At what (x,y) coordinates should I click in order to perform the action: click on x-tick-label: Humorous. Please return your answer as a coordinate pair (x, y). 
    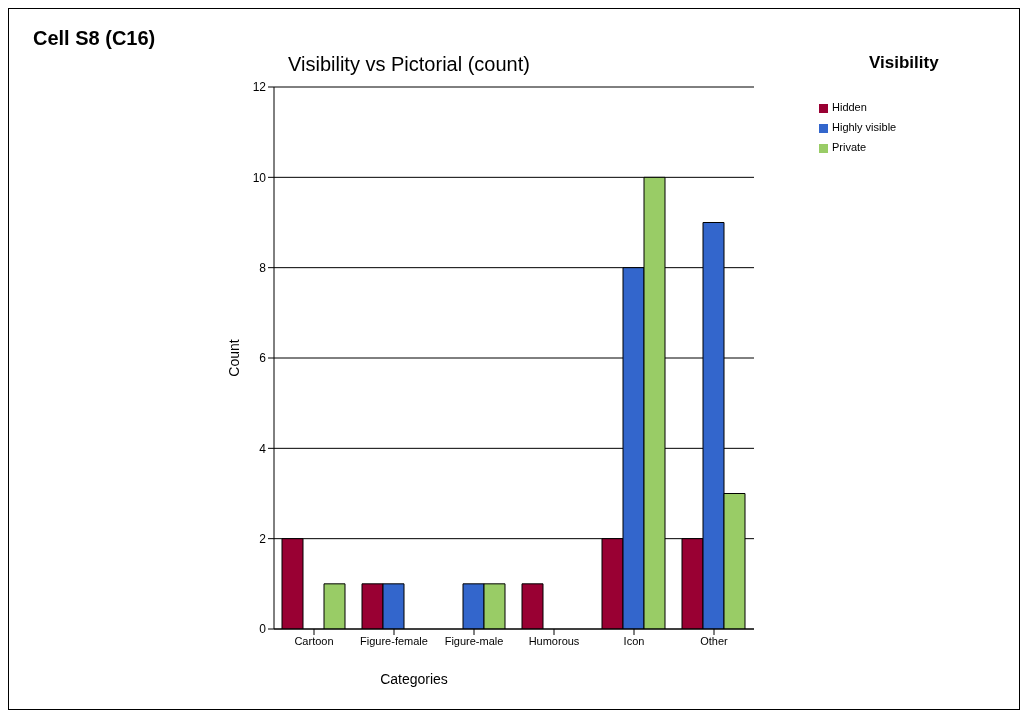
    Looking at the image, I should click on (554, 640).